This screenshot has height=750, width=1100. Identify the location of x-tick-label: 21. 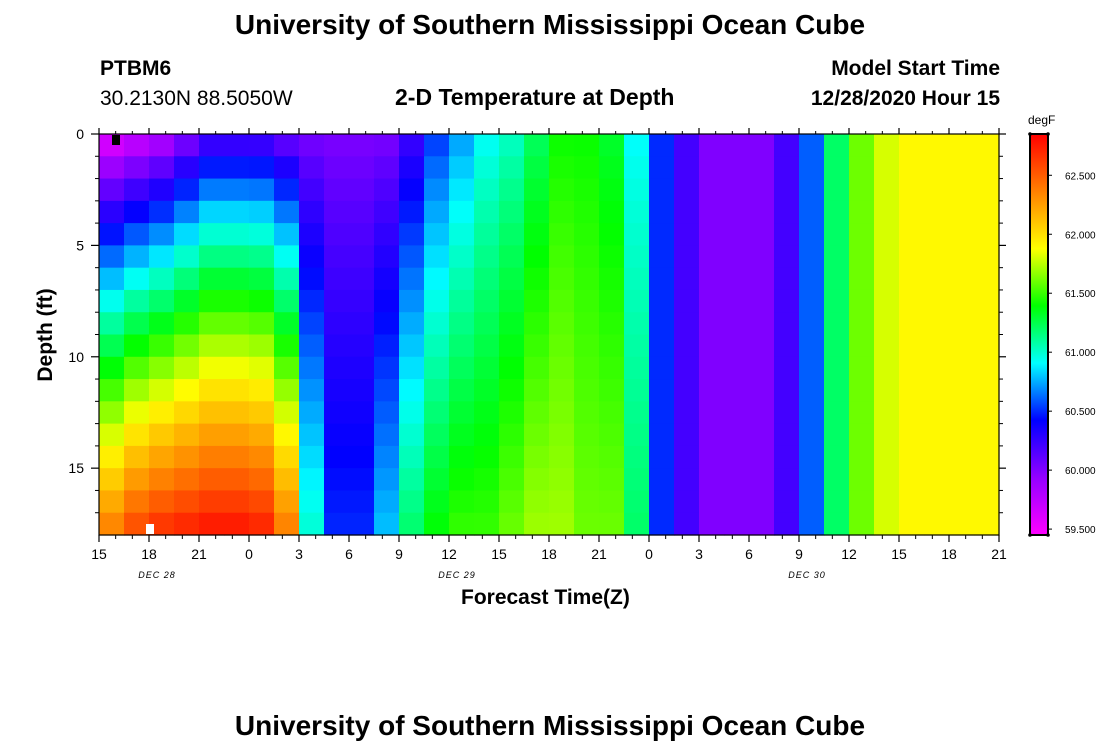
(599, 554).